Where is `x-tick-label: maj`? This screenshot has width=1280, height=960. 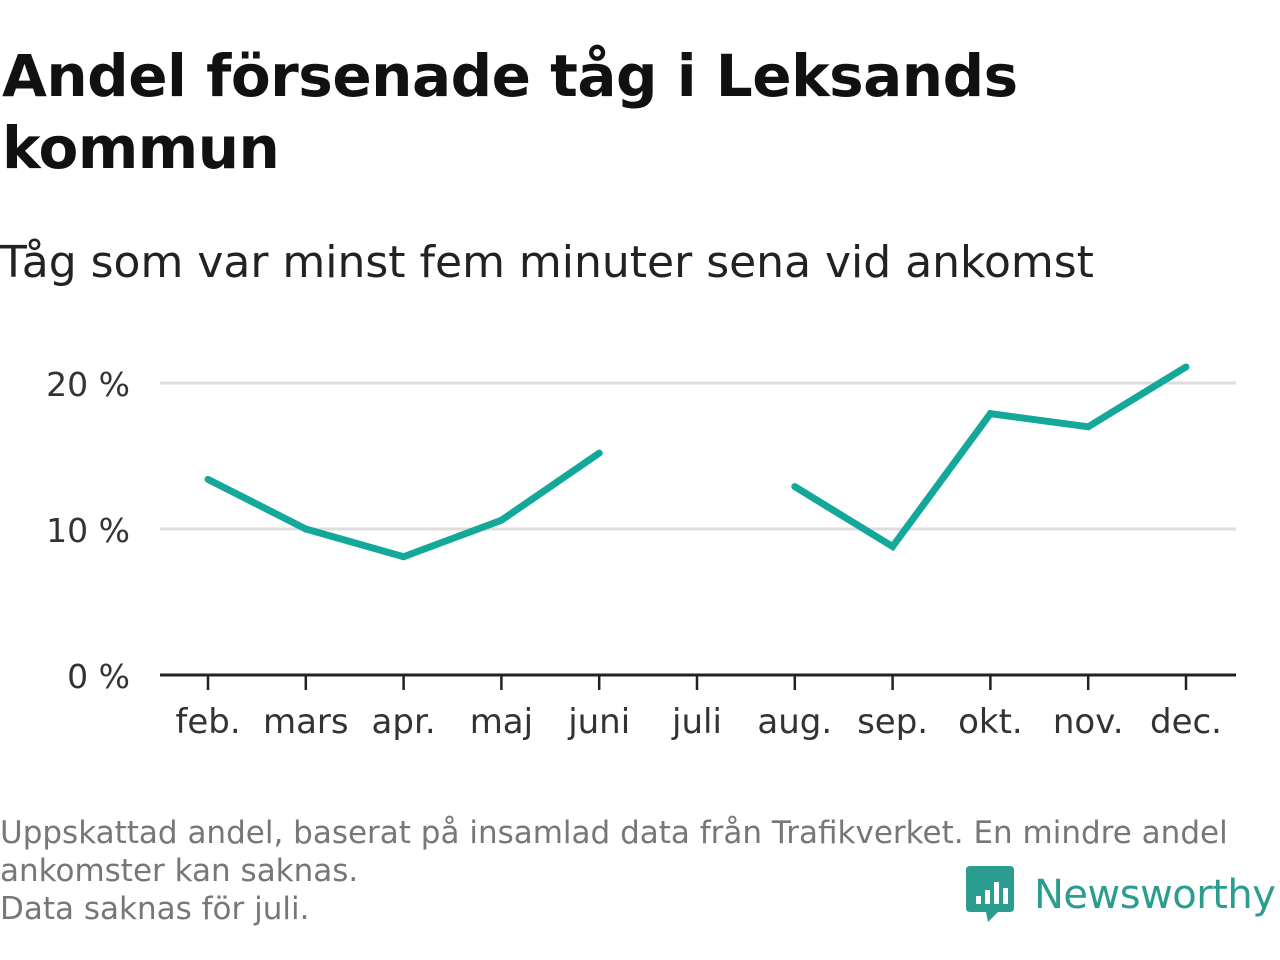 x-tick-label: maj is located at coordinates (501, 722).